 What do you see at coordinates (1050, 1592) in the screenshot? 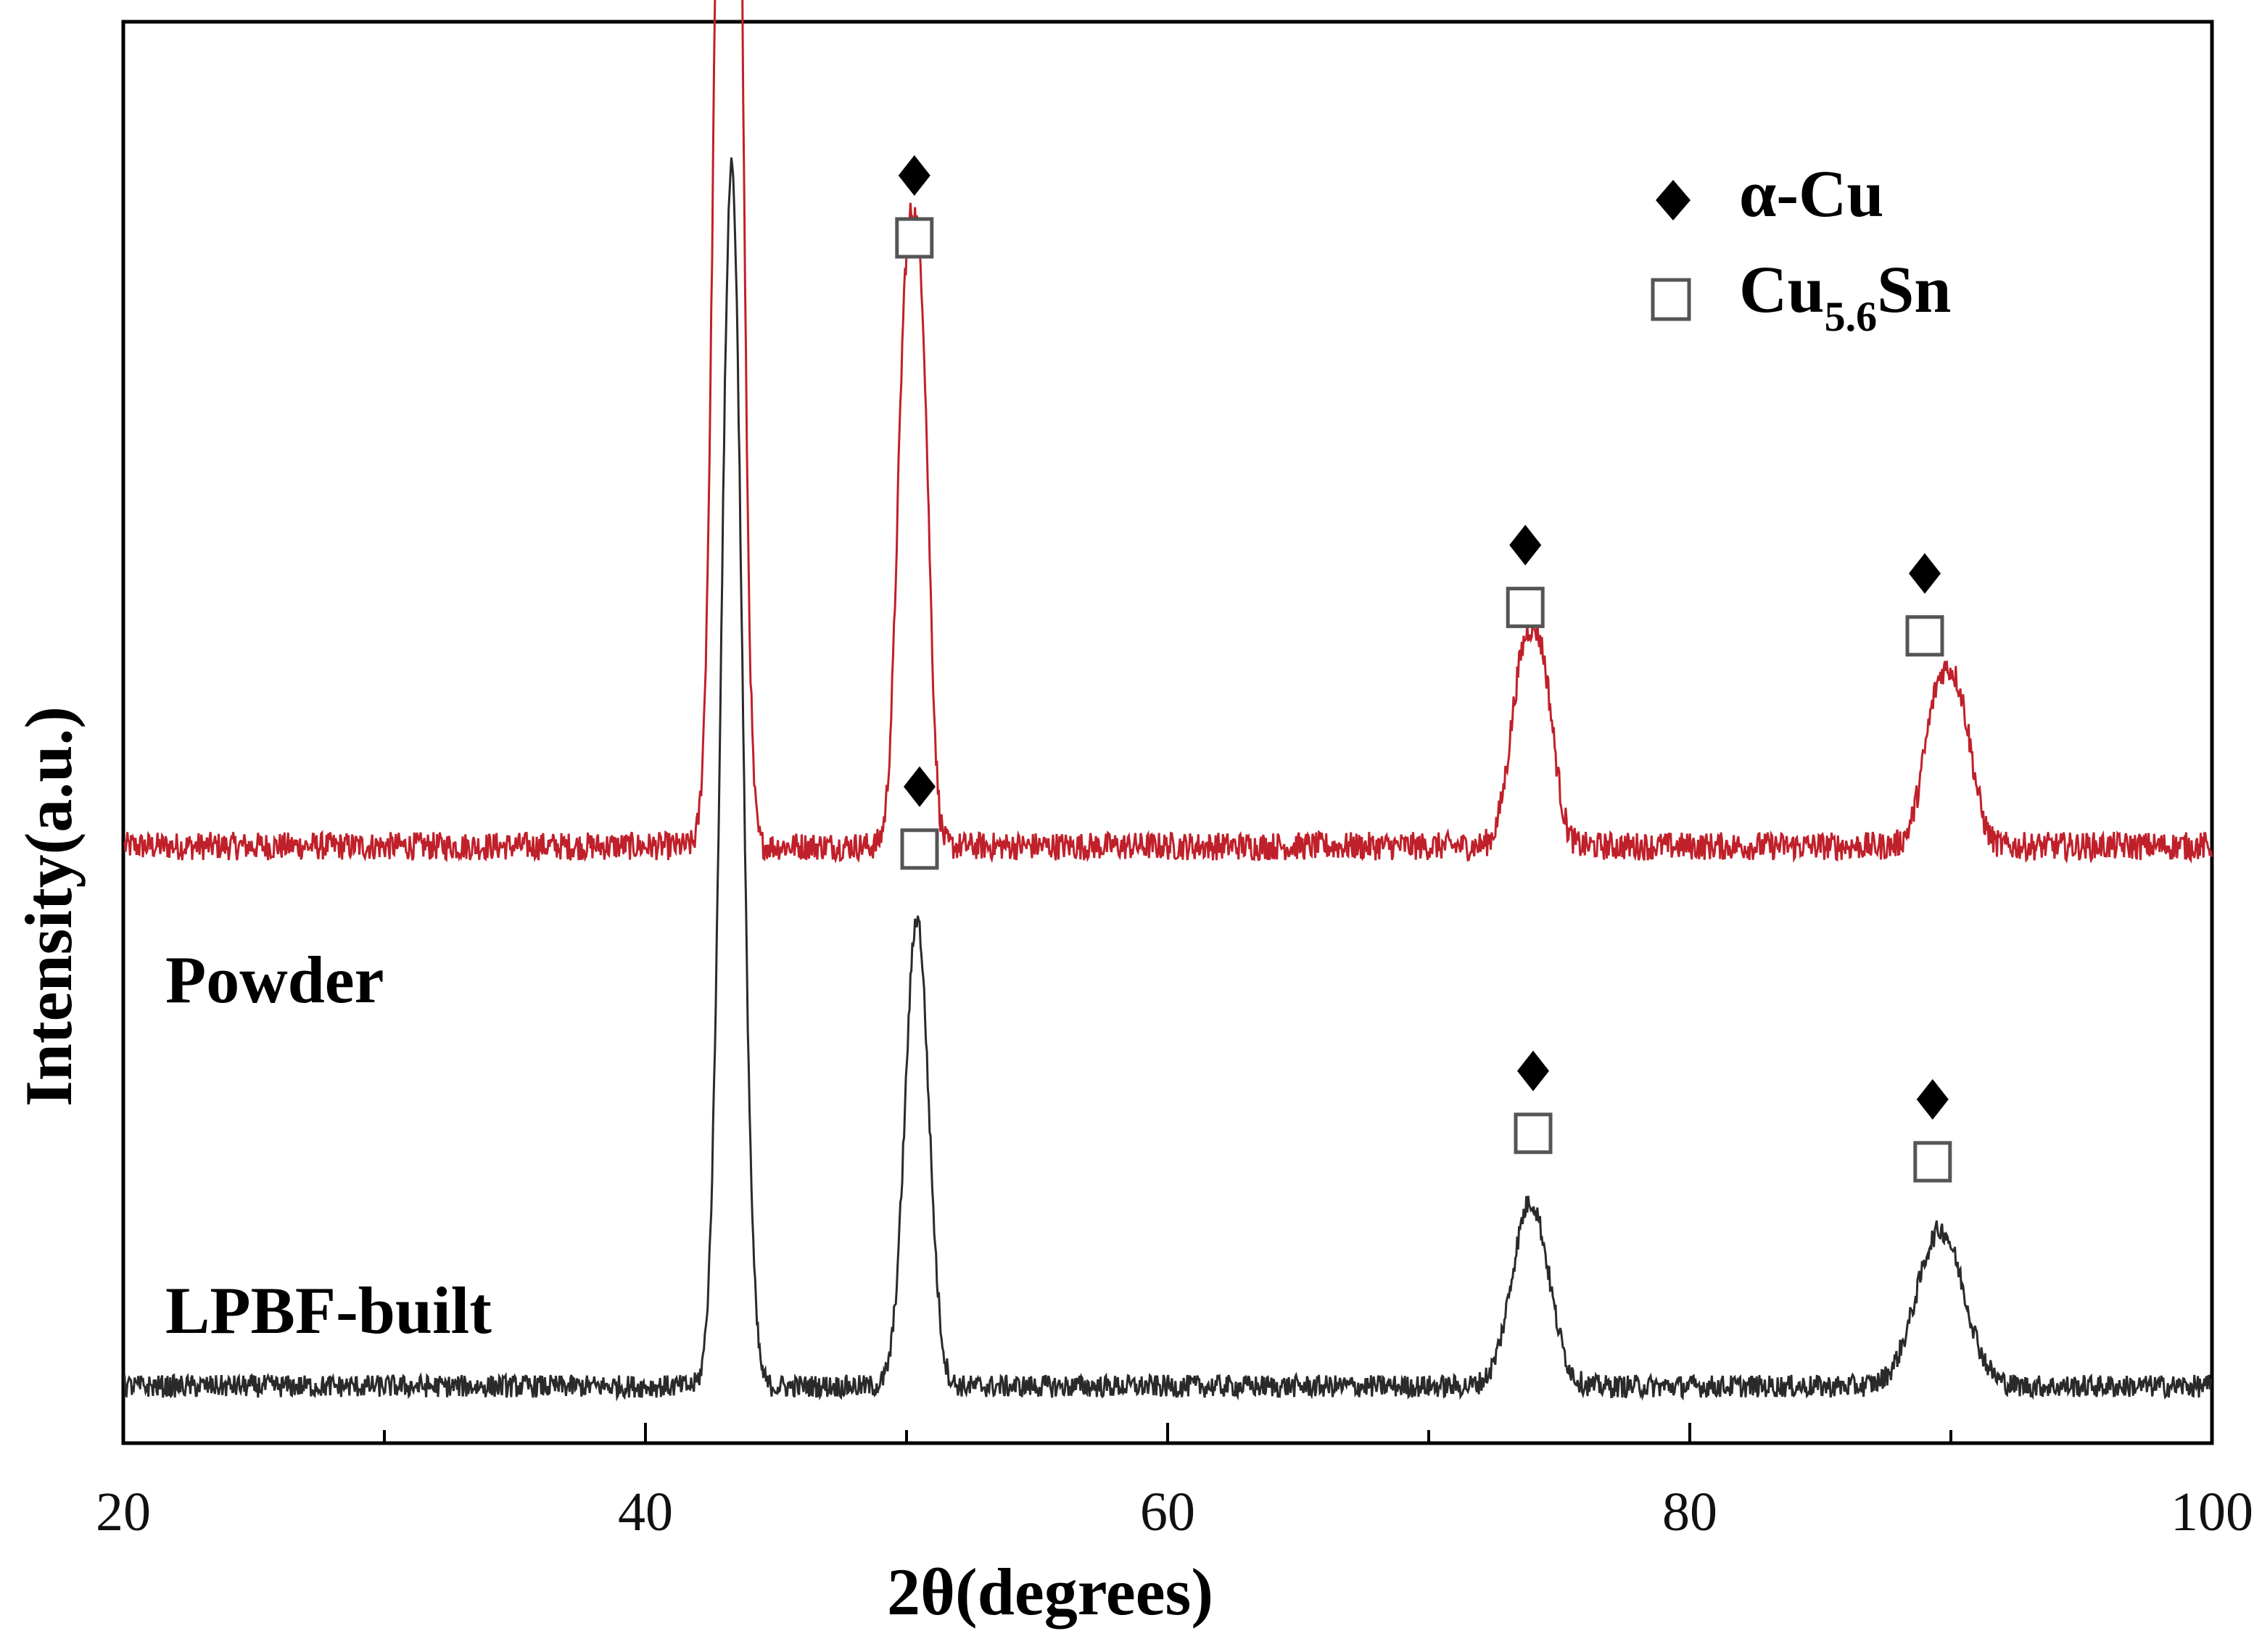
I see `x-axis-title: 2θ(degrees)` at bounding box center [1050, 1592].